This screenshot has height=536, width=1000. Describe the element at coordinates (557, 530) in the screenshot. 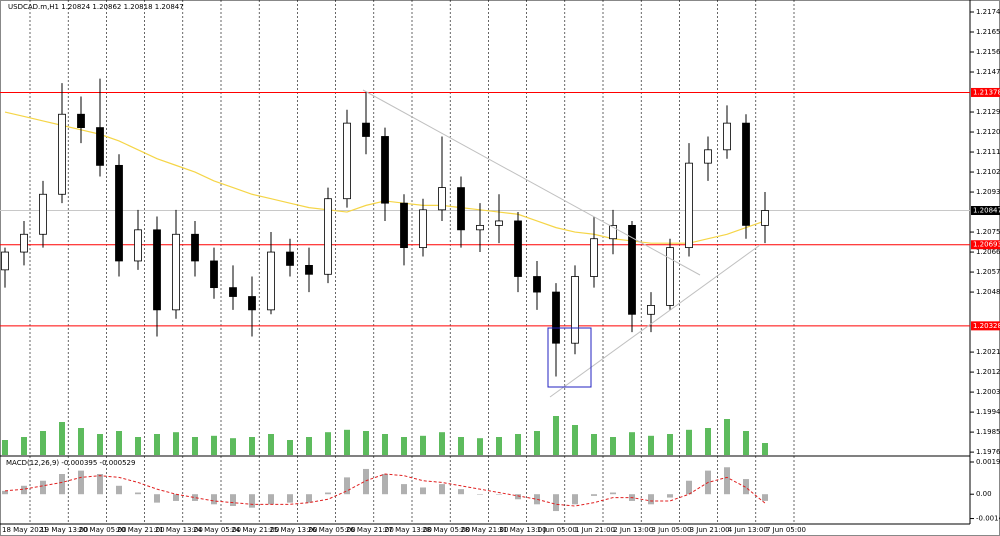

I see `x-tick-label: 1 Jun 05:00` at that location.